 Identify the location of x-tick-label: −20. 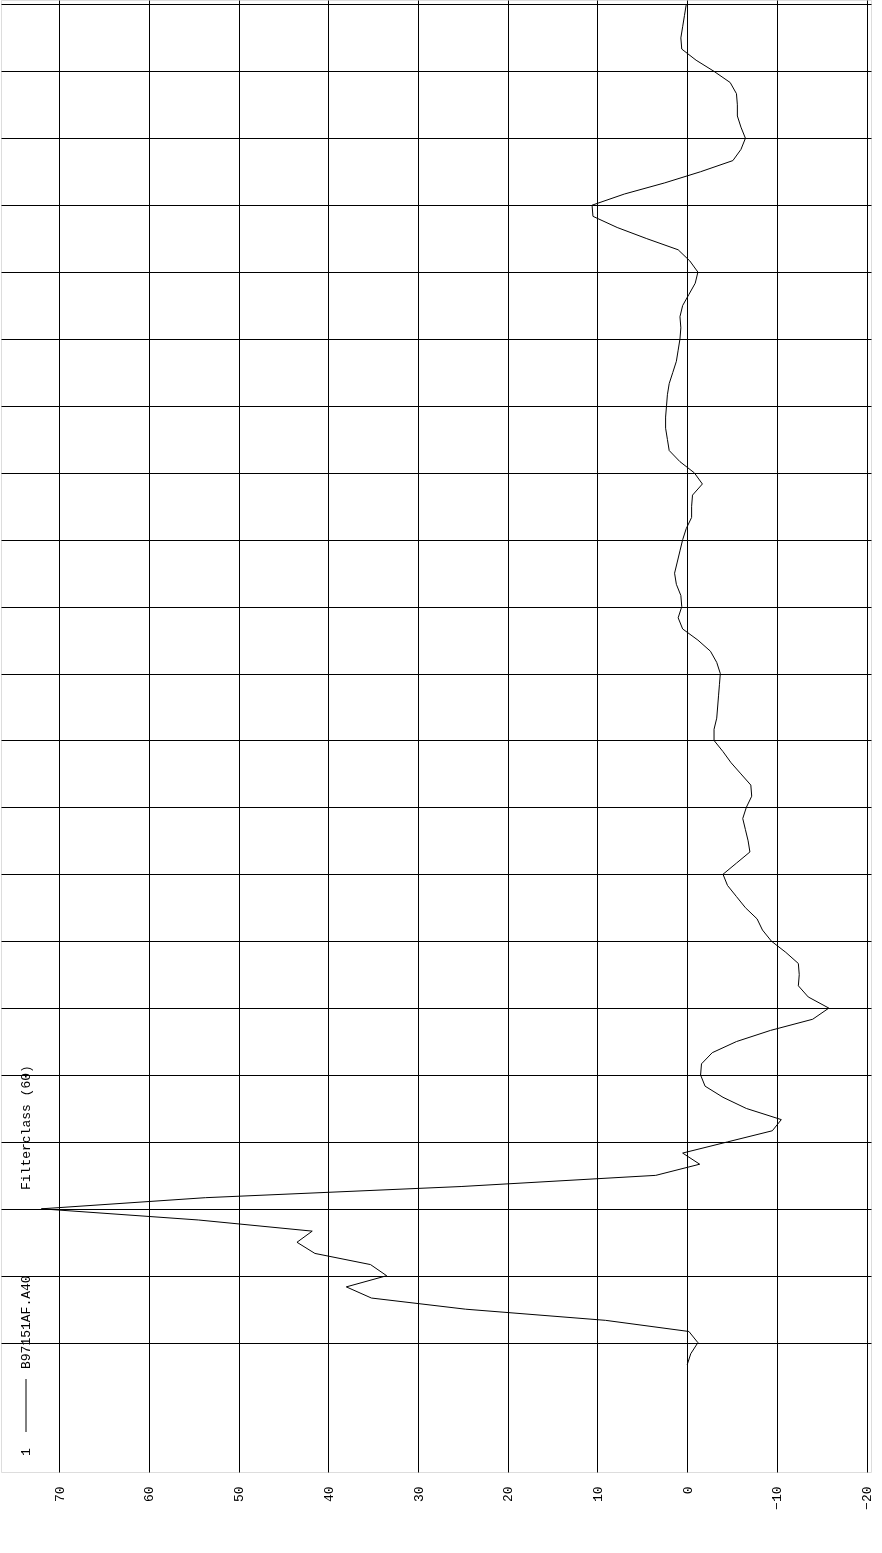
(868, 1498).